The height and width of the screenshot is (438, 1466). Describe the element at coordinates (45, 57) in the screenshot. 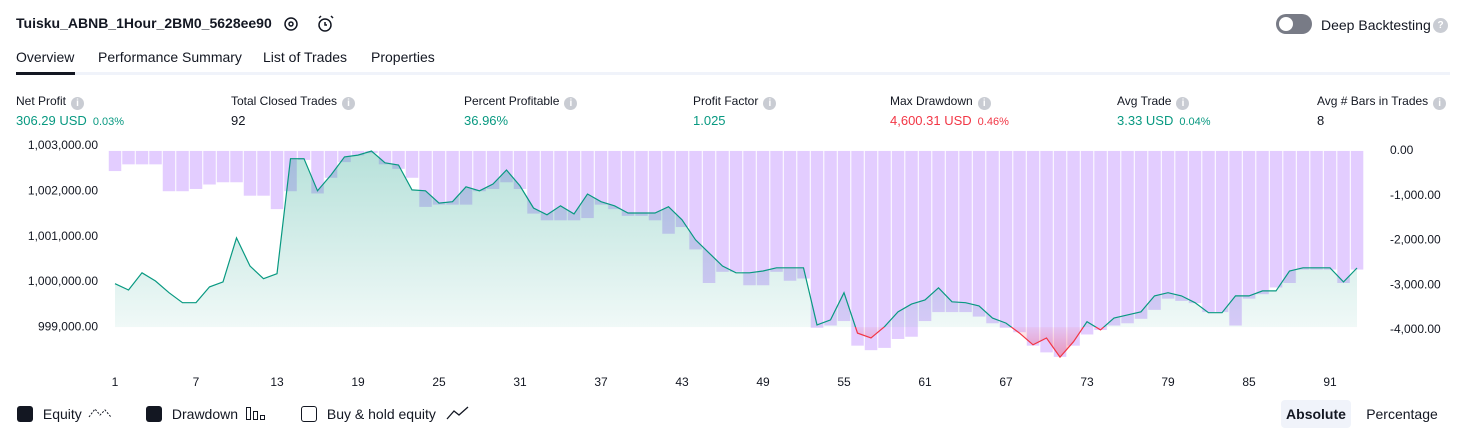

I see `tab: Overview` at that location.